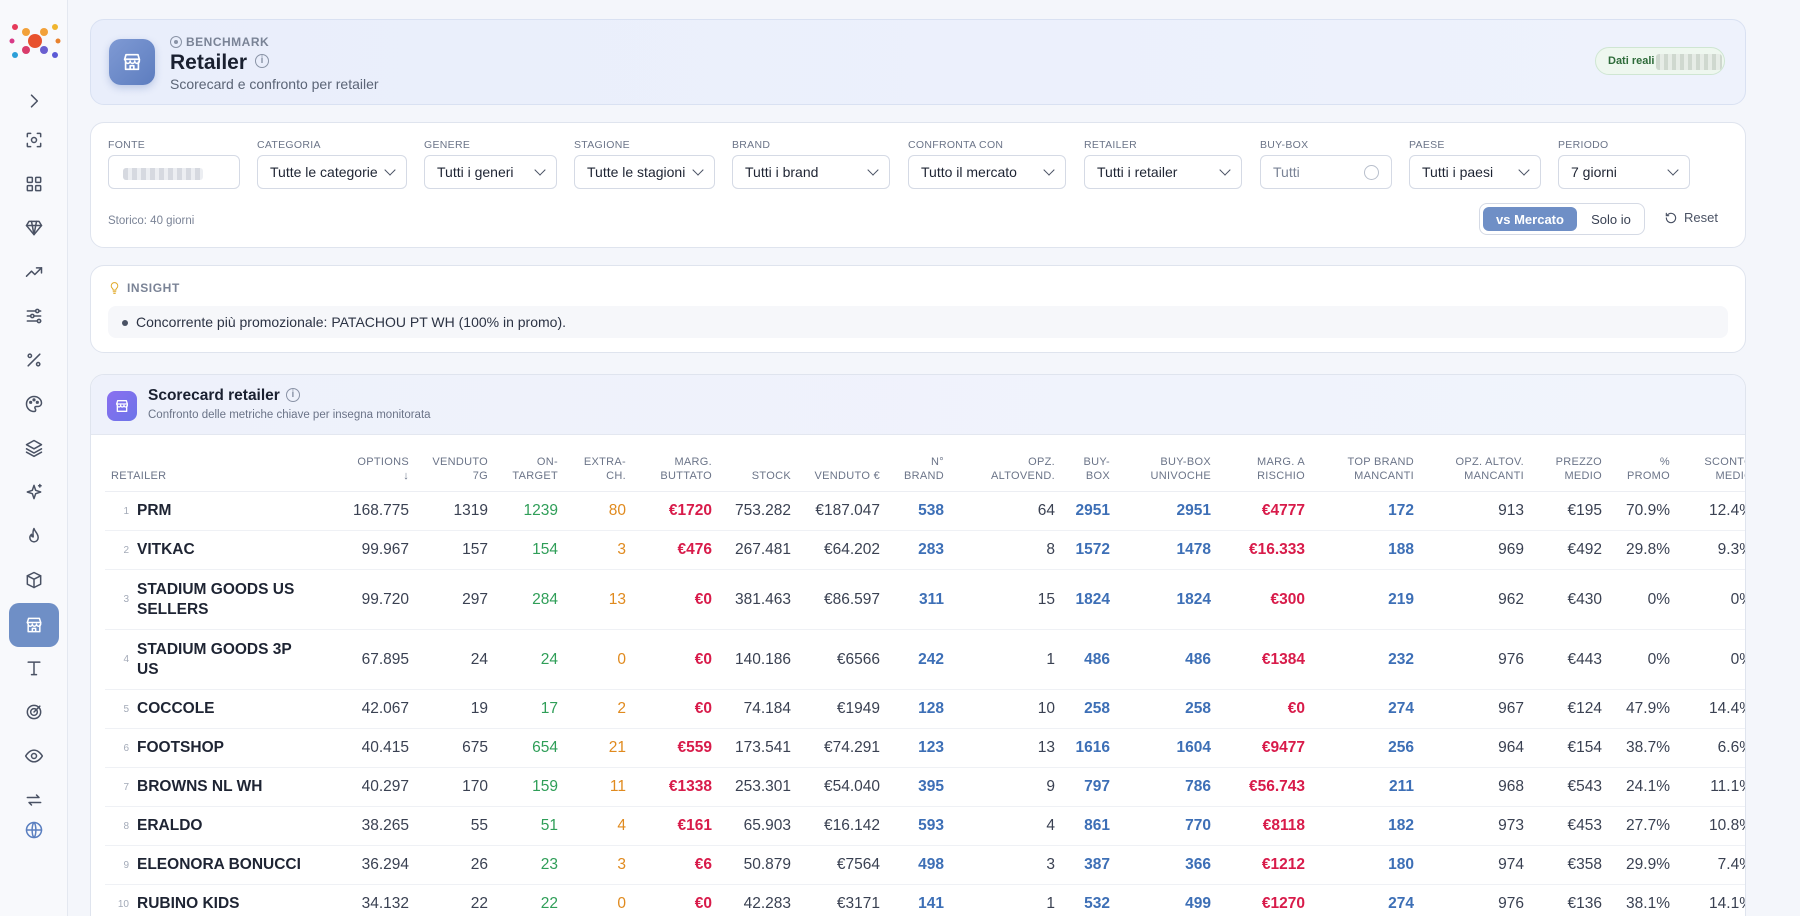 Image resolution: width=1800 pixels, height=916 pixels. Describe the element at coordinates (751, 473) in the screenshot. I see `column-header: STOCK` at that location.